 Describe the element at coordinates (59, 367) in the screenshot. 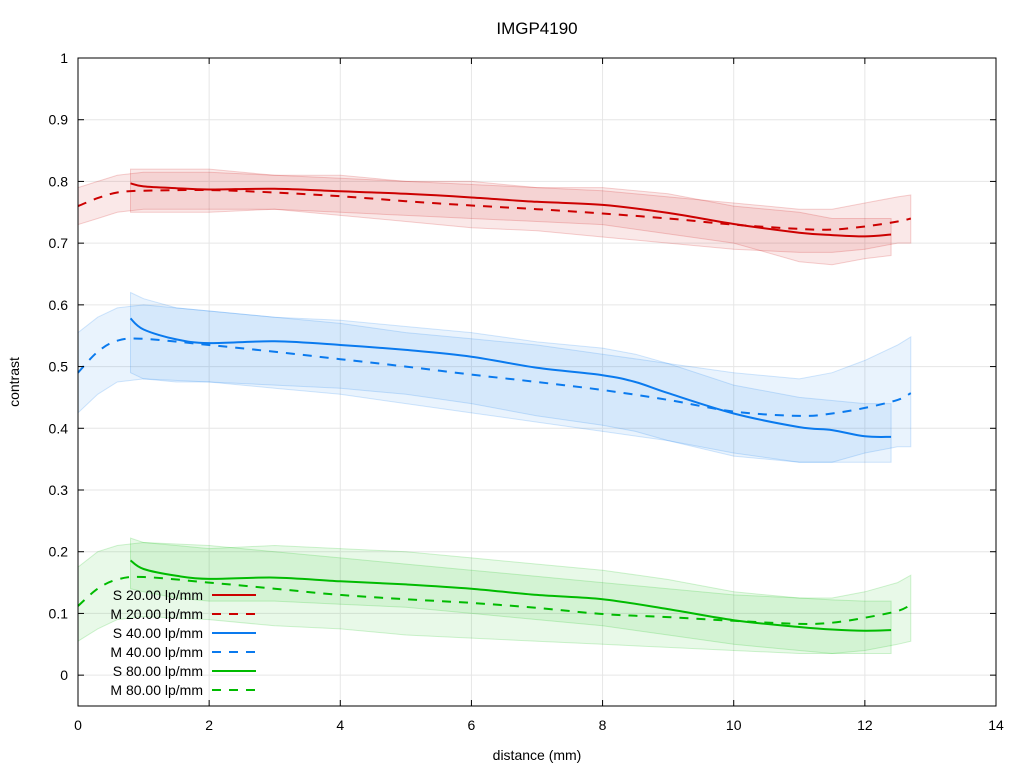

I see `y-tick-label: 0.5` at that location.